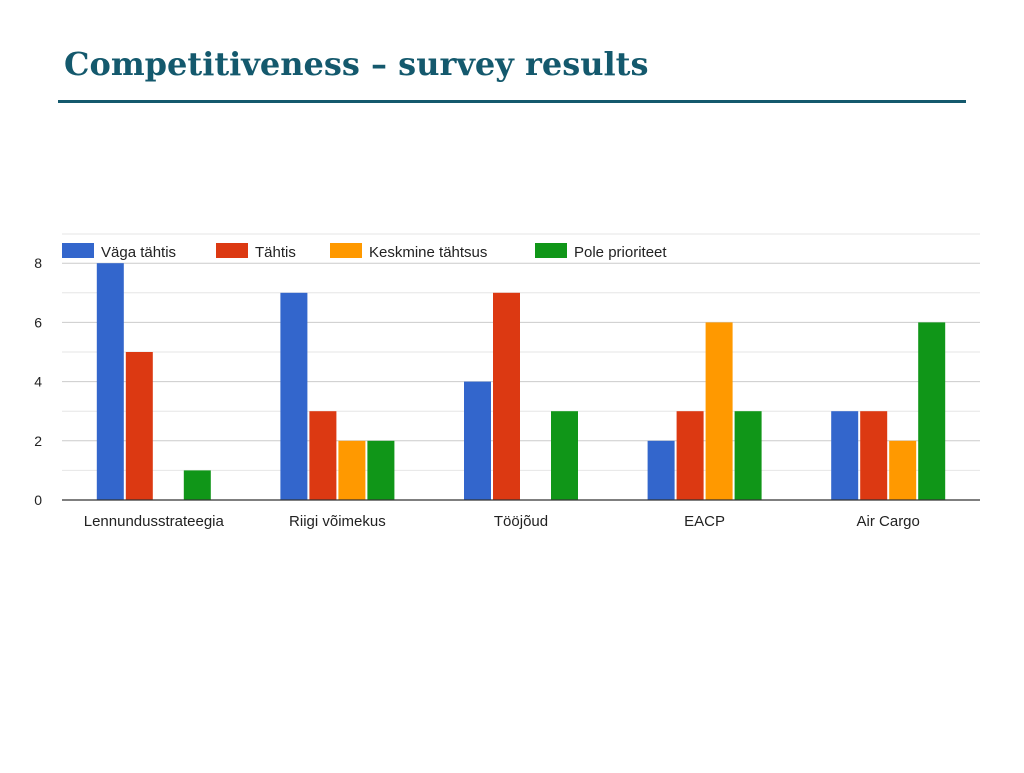  Describe the element at coordinates (428, 252) in the screenshot. I see `legend-label: Keskmine tähtsus` at that location.